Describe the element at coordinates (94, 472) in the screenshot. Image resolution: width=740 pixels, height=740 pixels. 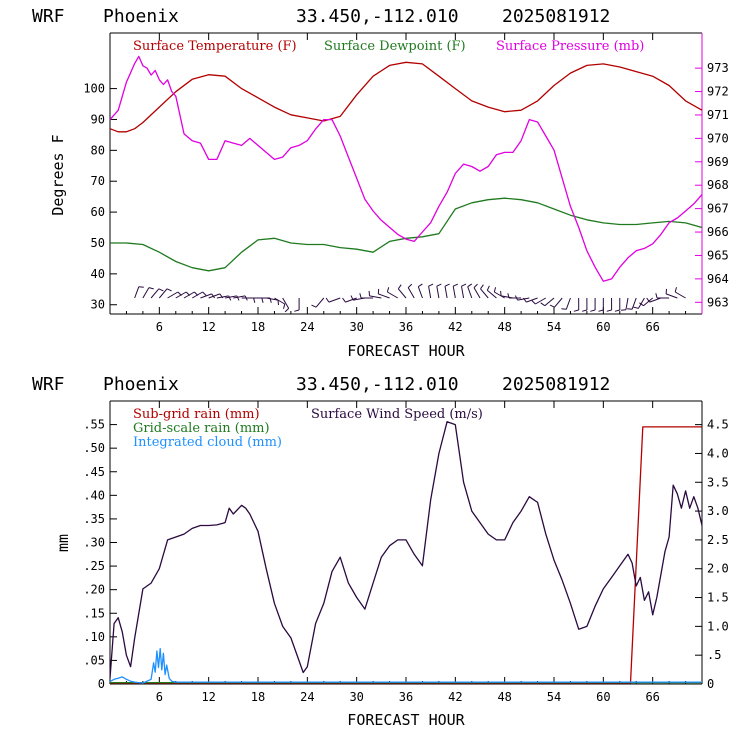
I see `y-tick-label: .45` at that location.